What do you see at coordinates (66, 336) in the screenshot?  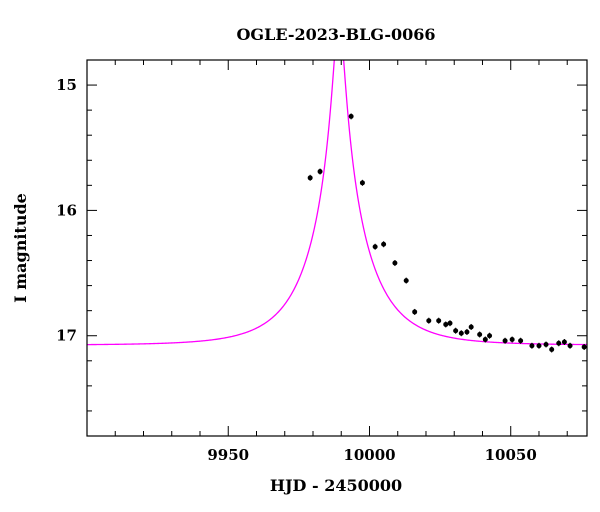 I see `y-tick-label: 17` at bounding box center [66, 336].